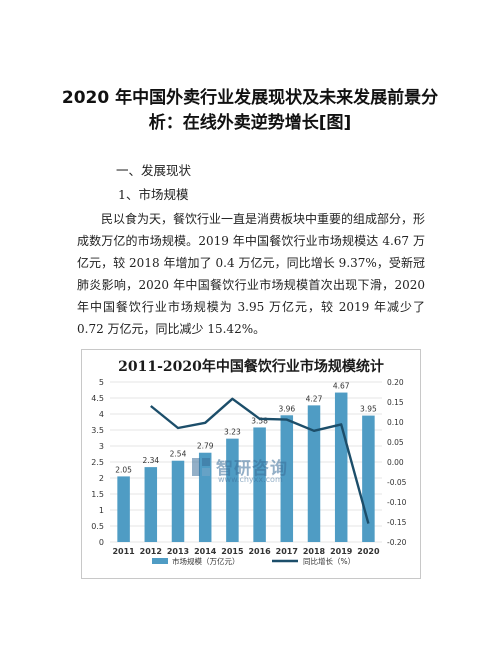  What do you see at coordinates (250, 479) in the screenshot?
I see `watermark-url: www.chyxx.com` at bounding box center [250, 479].